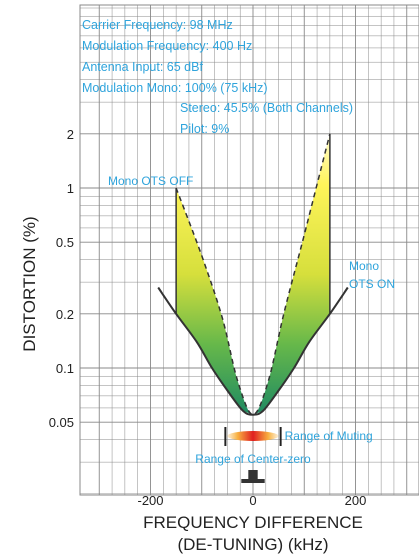  Describe the element at coordinates (329, 436) in the screenshot. I see `muting-range-label: Range of Muting` at that location.